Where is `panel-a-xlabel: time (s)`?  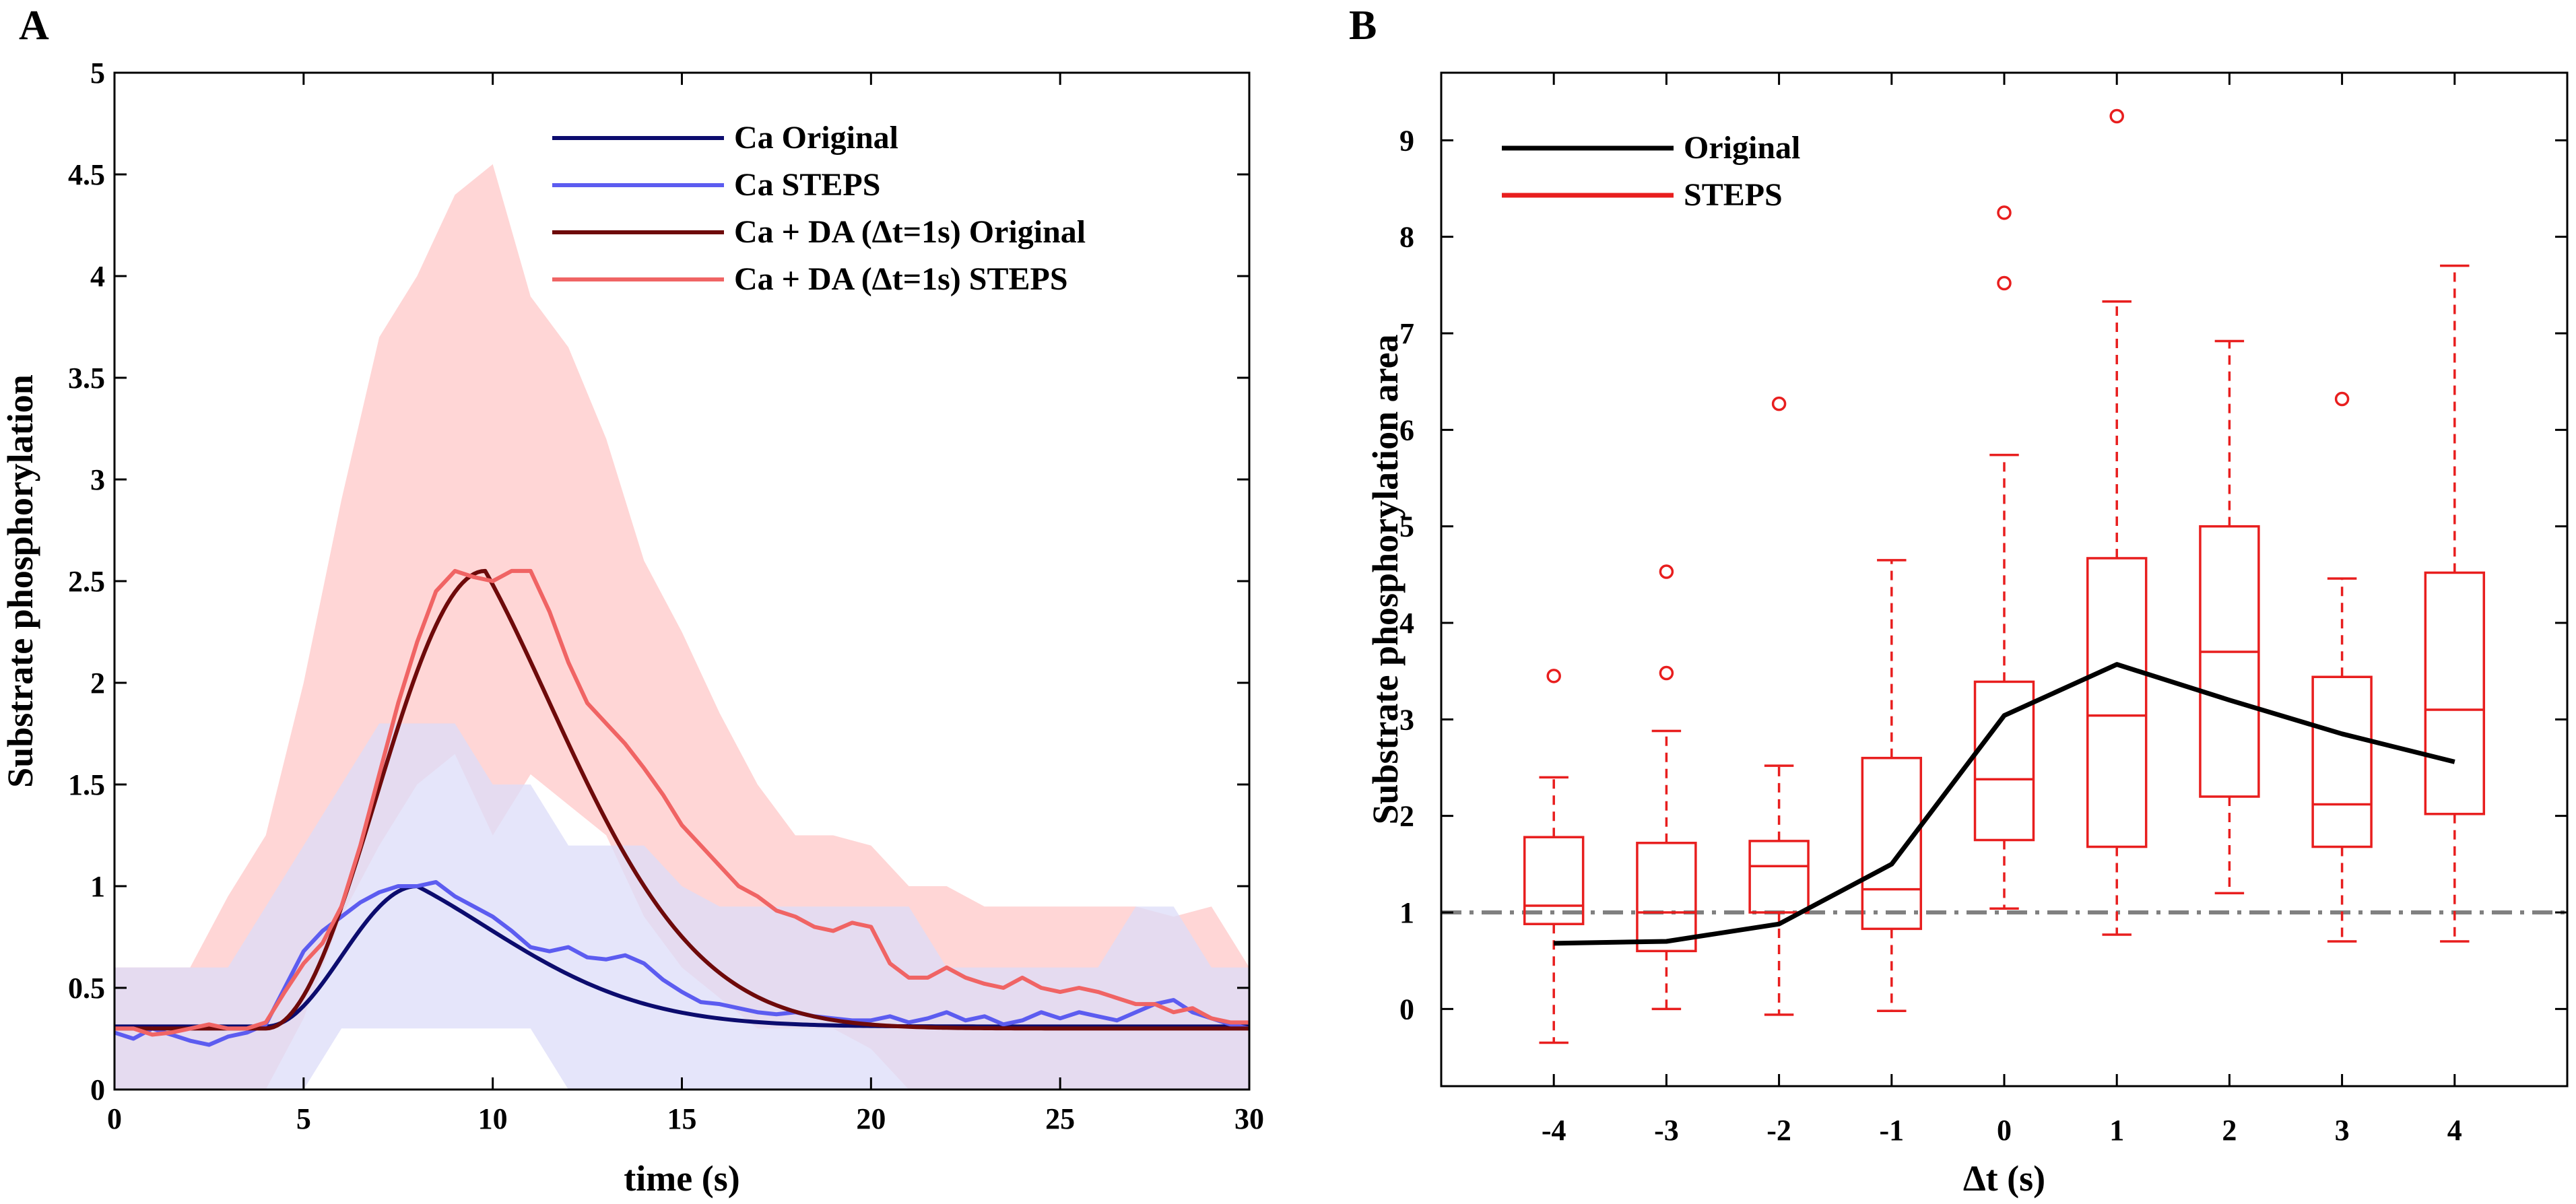 panel-a-xlabel: time (s) is located at coordinates (681, 1178).